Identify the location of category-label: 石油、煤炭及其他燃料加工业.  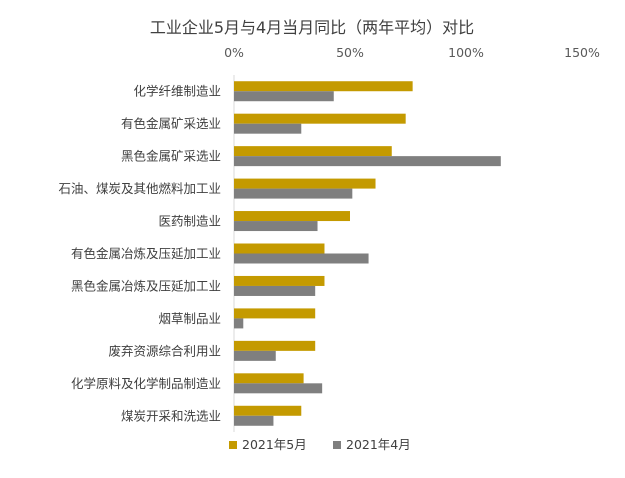
(139, 188).